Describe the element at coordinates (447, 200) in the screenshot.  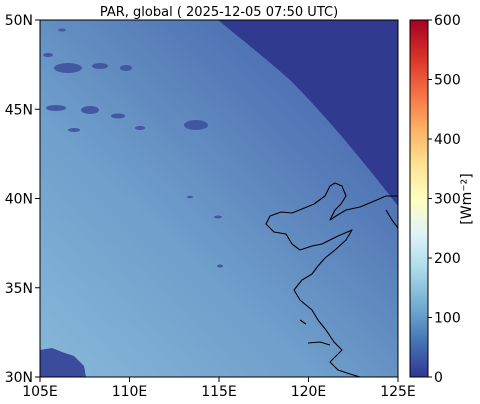
I see `colorbar-tick-label: 300` at that location.